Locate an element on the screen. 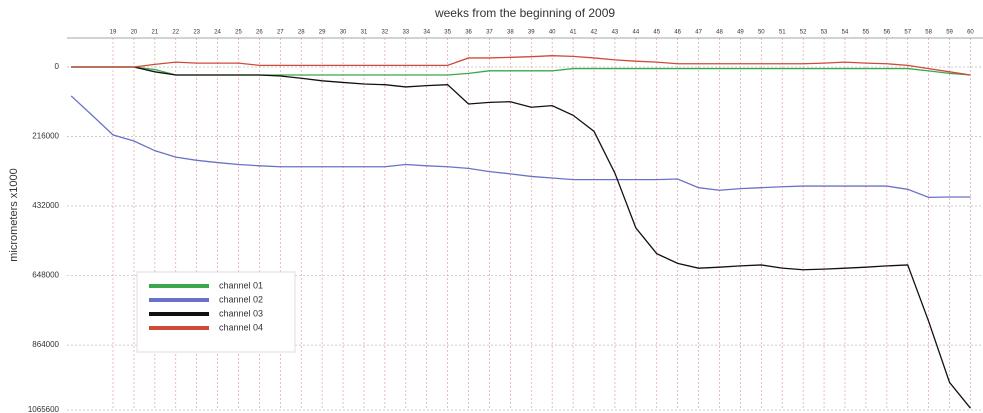 This screenshot has height=413, width=983. x-tick-label: 55 is located at coordinates (866, 33).